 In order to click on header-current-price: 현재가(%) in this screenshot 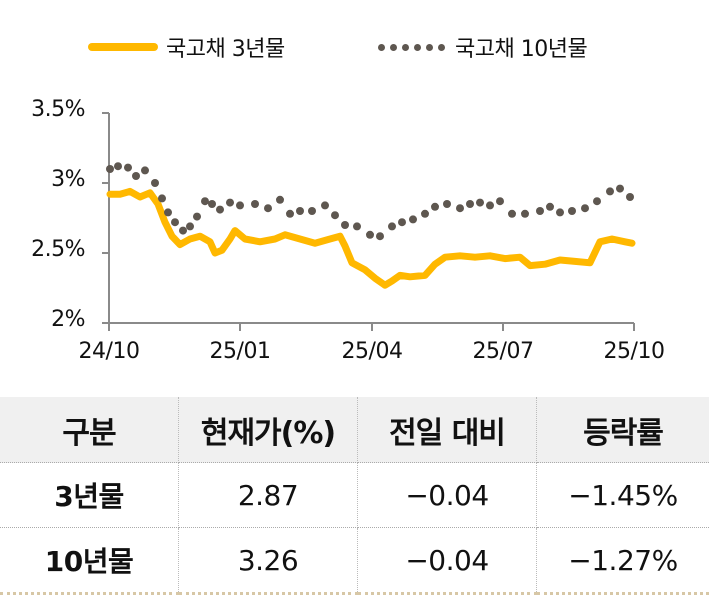, I will do `click(268, 430)`.